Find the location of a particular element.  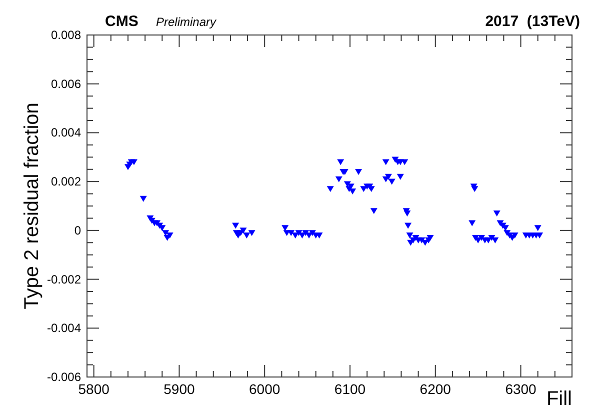

y-tick-label: 0 is located at coordinates (78, 230).